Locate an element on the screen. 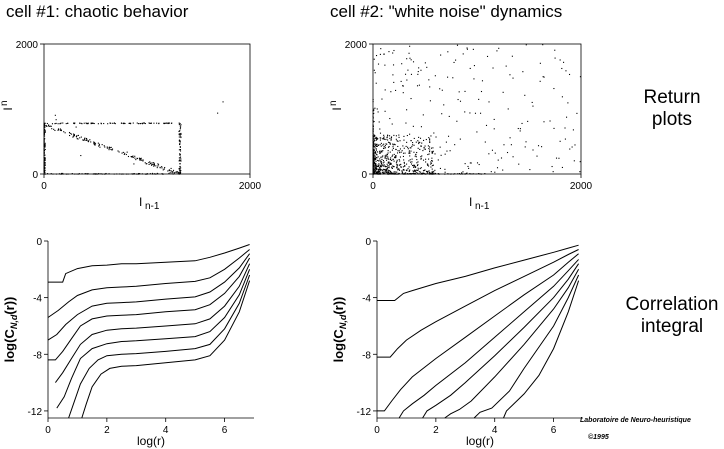 The width and height of the screenshot is (724, 449). y-tick-label: -12 is located at coordinates (35, 412).